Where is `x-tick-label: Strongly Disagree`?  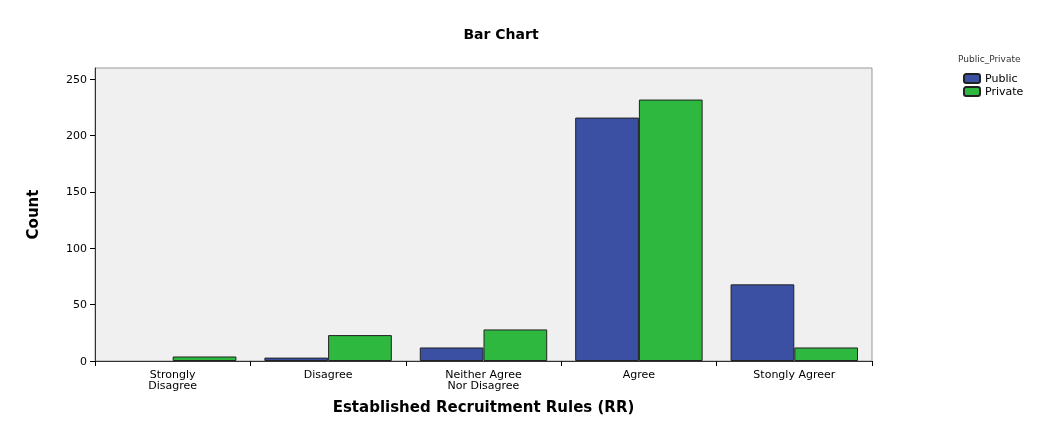
x-tick-label: Strongly Disagree is located at coordinates (173, 380).